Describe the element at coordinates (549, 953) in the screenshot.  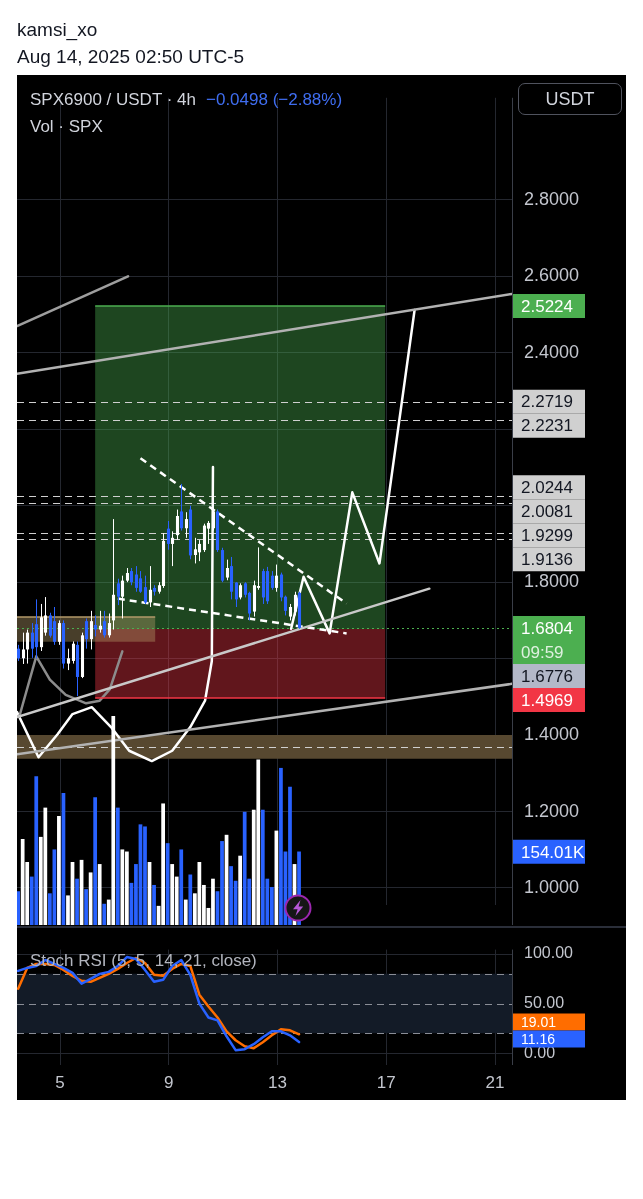
I see `y-tick-label: 100.00` at that location.